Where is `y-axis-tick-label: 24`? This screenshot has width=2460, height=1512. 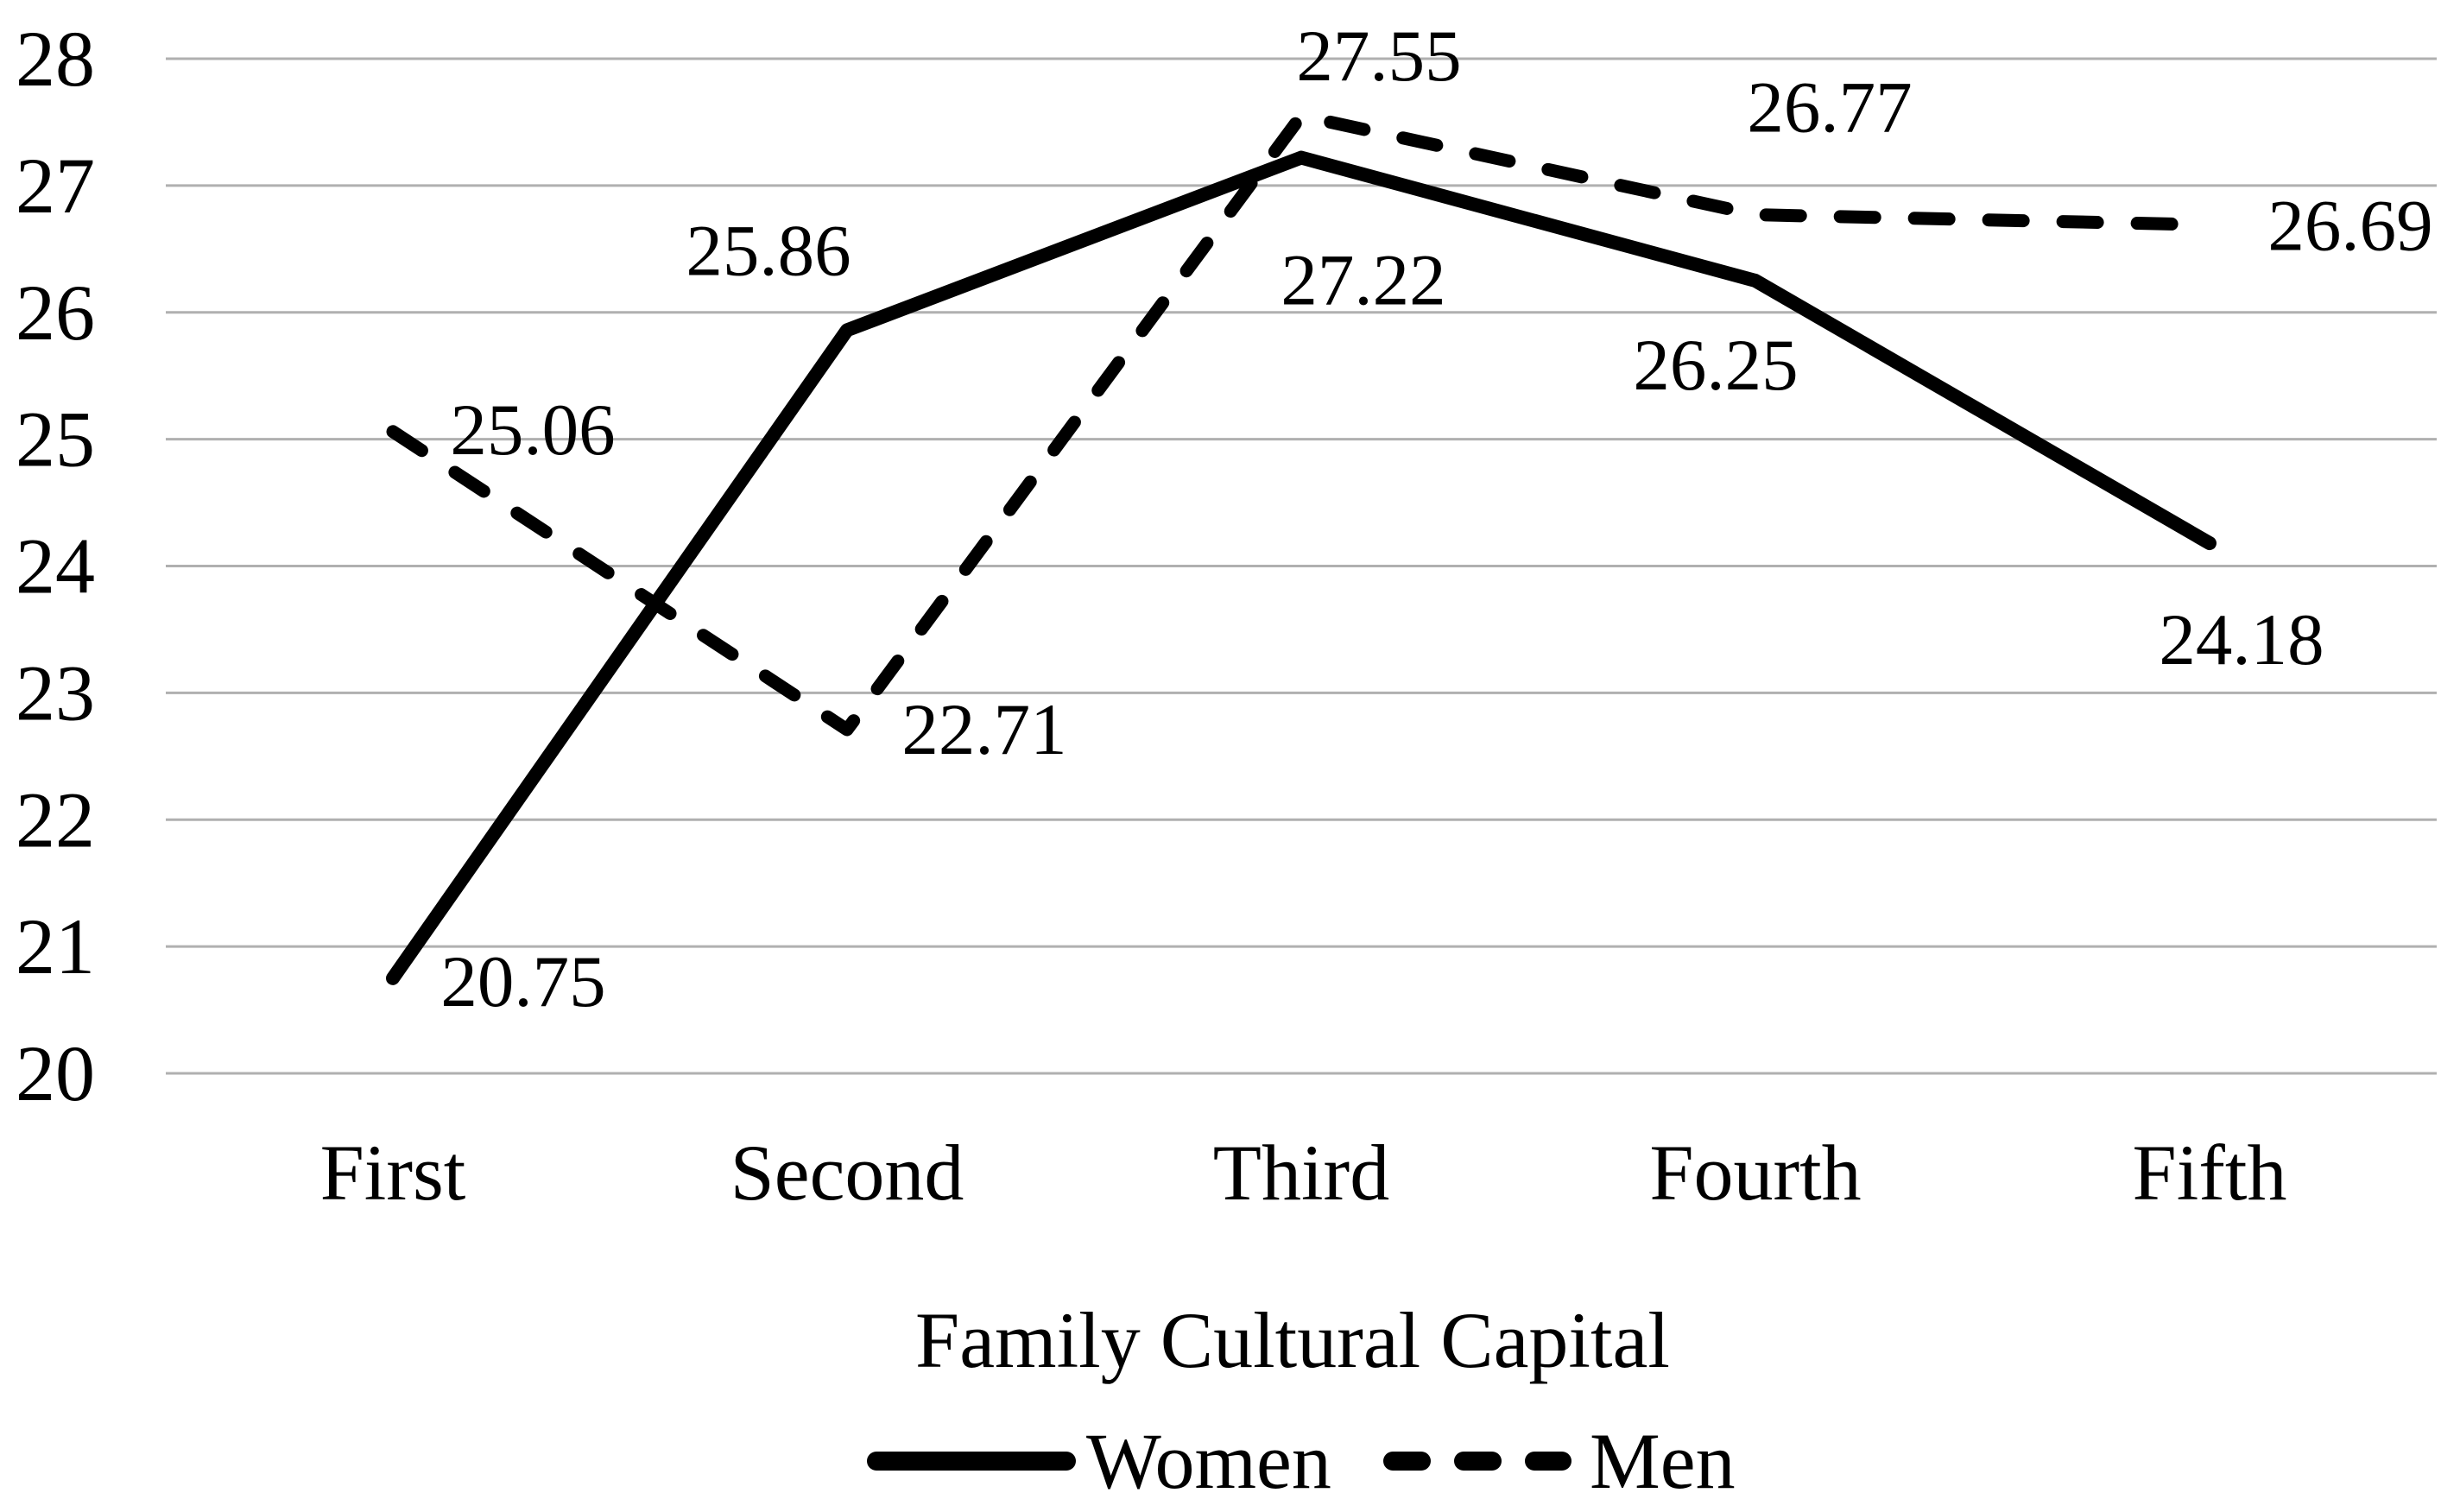
y-axis-tick-label: 24 is located at coordinates (56, 566).